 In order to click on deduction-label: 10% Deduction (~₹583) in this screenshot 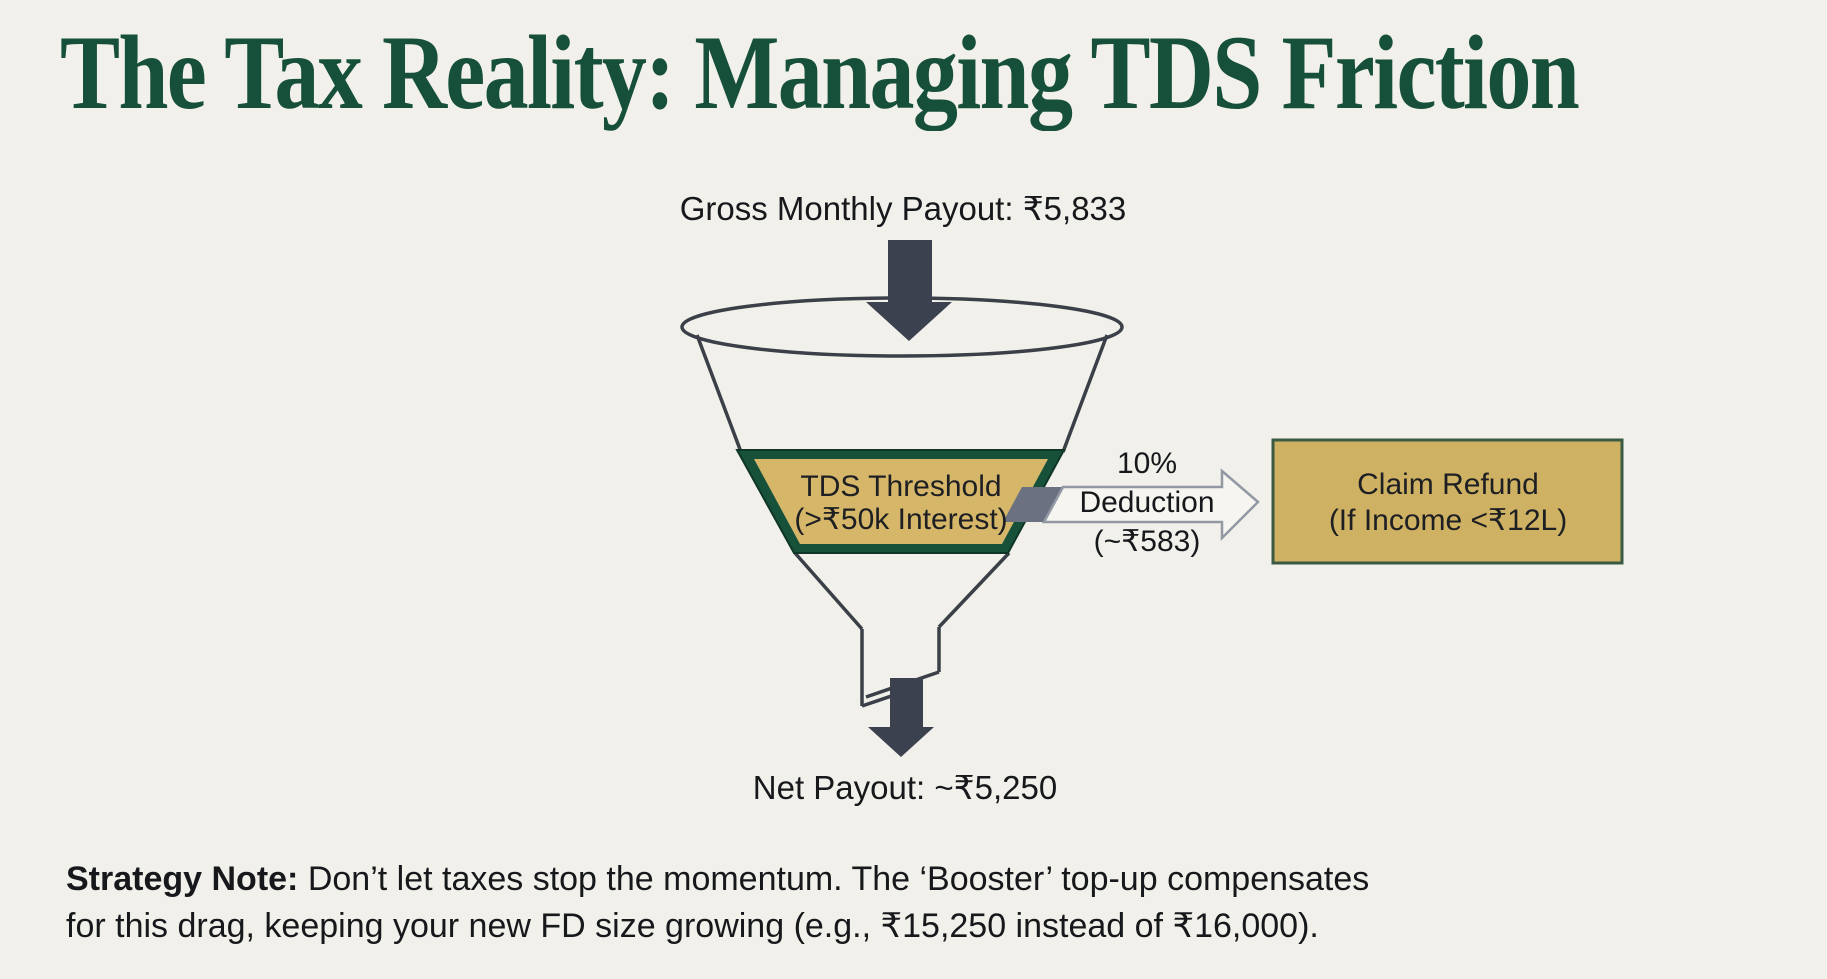, I will do `click(1146, 502)`.